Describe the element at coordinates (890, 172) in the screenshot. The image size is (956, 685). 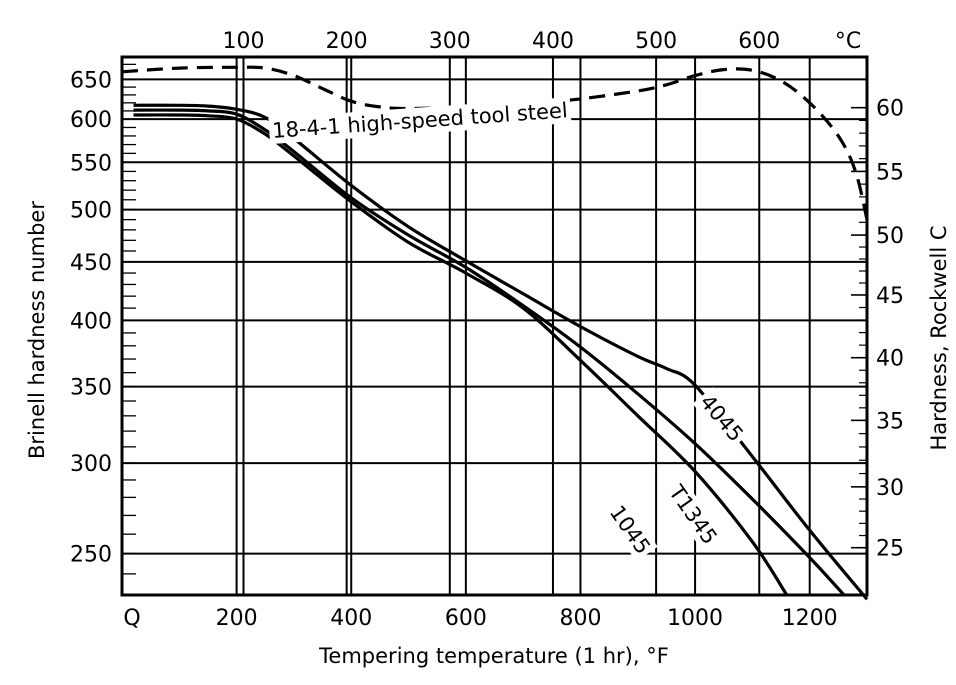
I see `right-tick-label: 55` at that location.